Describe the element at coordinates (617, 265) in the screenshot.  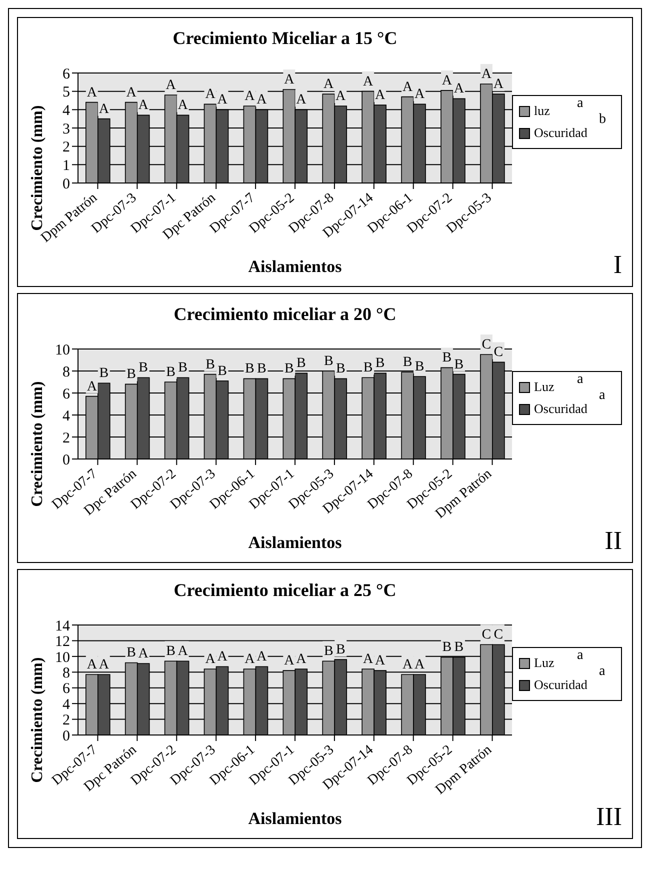
I see `text: I` at that location.